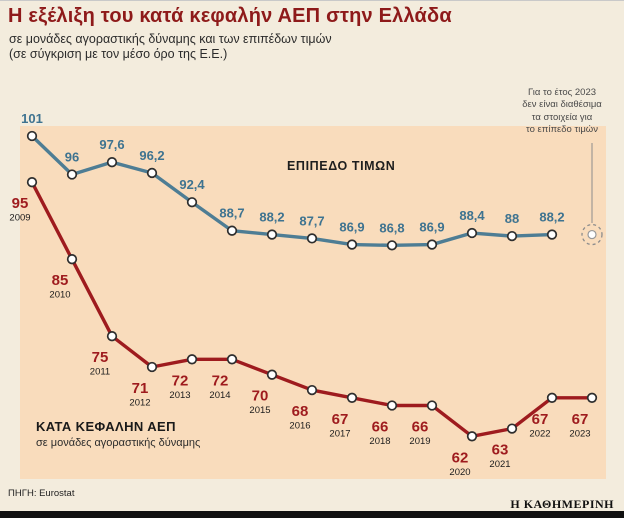 Image resolution: width=624 pixels, height=518 pixels. Describe the element at coordinates (60, 280) in the screenshot. I see `gdp-value-label: 85` at that location.